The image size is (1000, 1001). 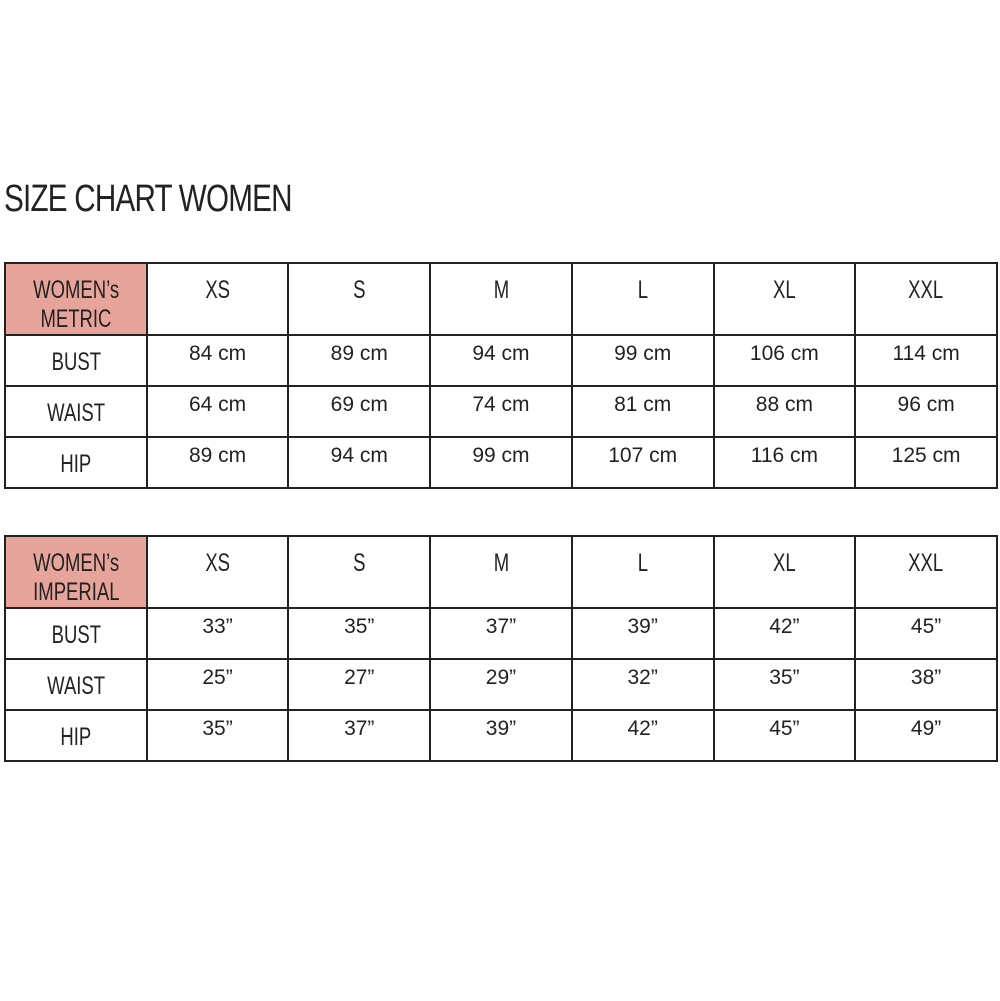 I want to click on table-cell: 29”, so click(x=501, y=684).